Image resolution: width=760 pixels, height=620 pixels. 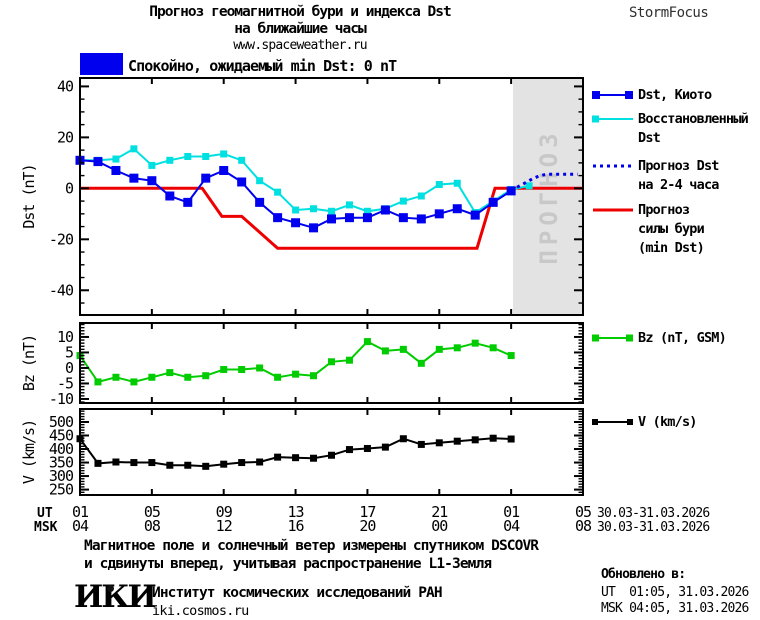 I want to click on legend-label: Восстановленный Dst, so click(x=693, y=128).